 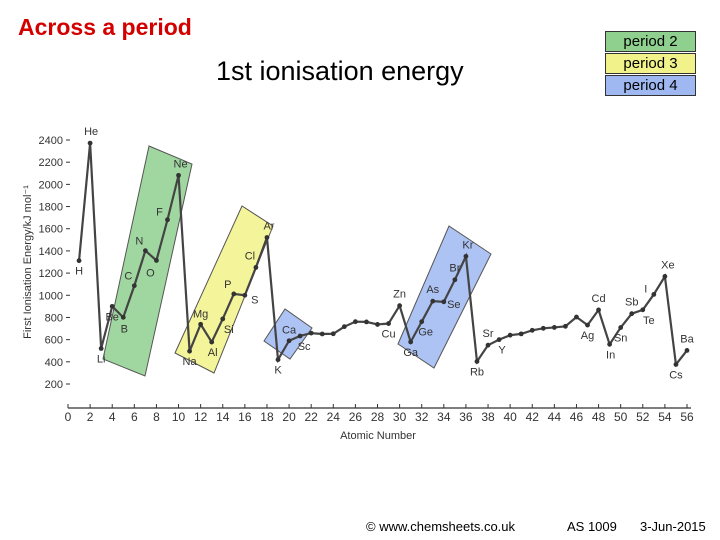 I want to click on element-label-s: S, so click(x=254, y=300).